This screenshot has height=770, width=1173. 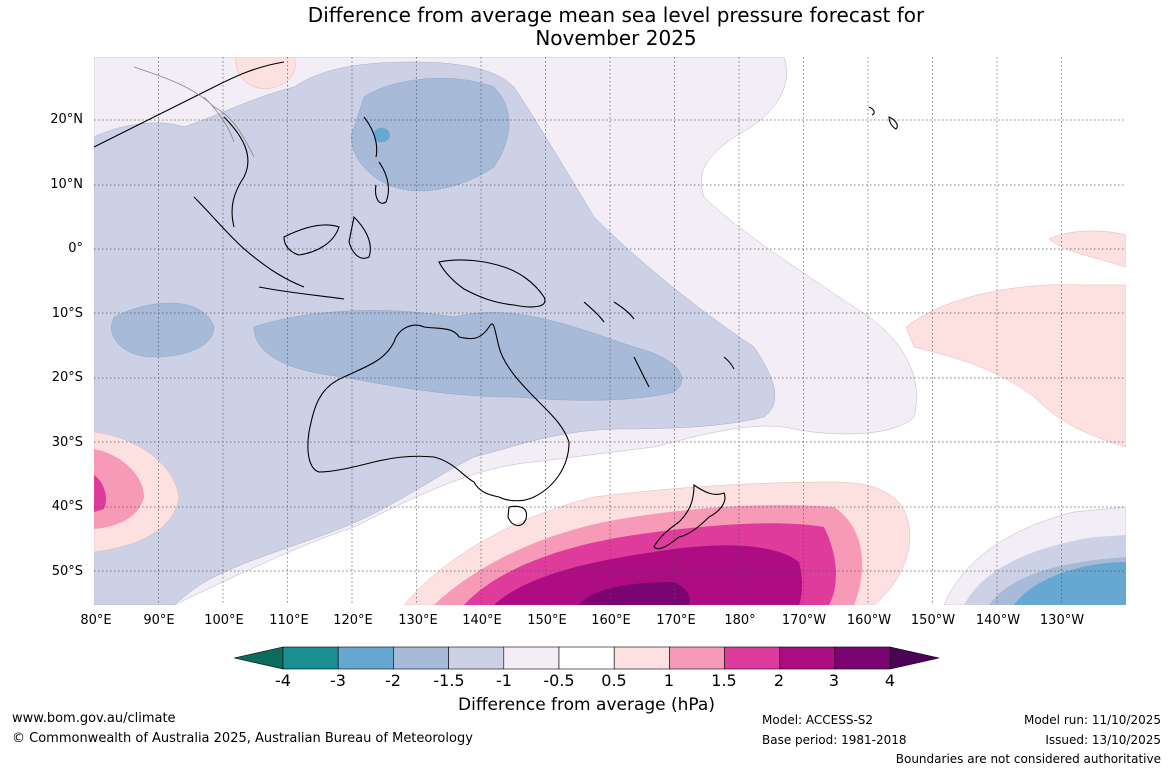 I want to click on colorbar-cells, so click(x=587, y=658).